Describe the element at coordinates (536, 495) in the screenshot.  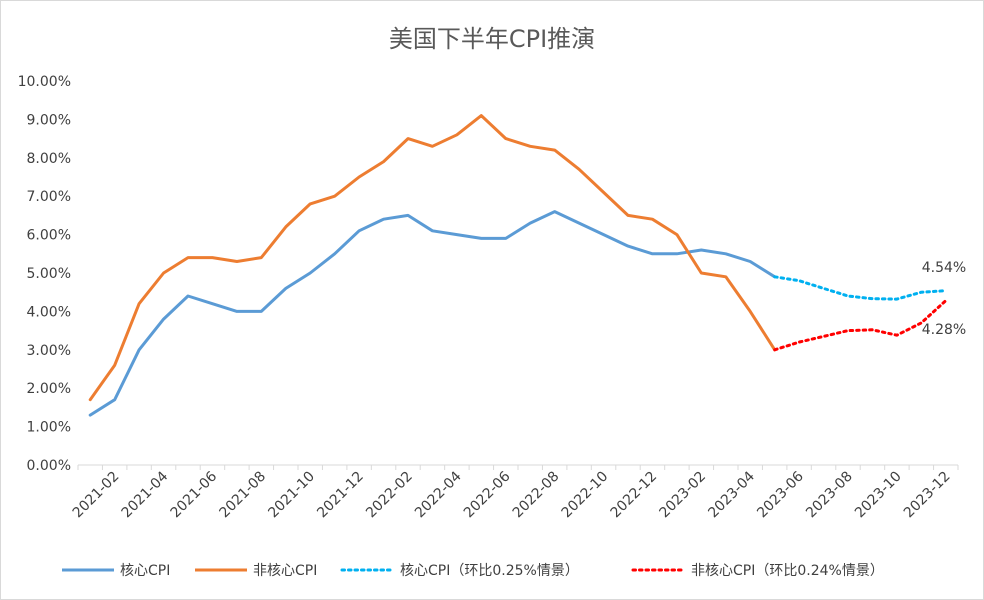
I see `x-tick-label: 2022-08` at that location.